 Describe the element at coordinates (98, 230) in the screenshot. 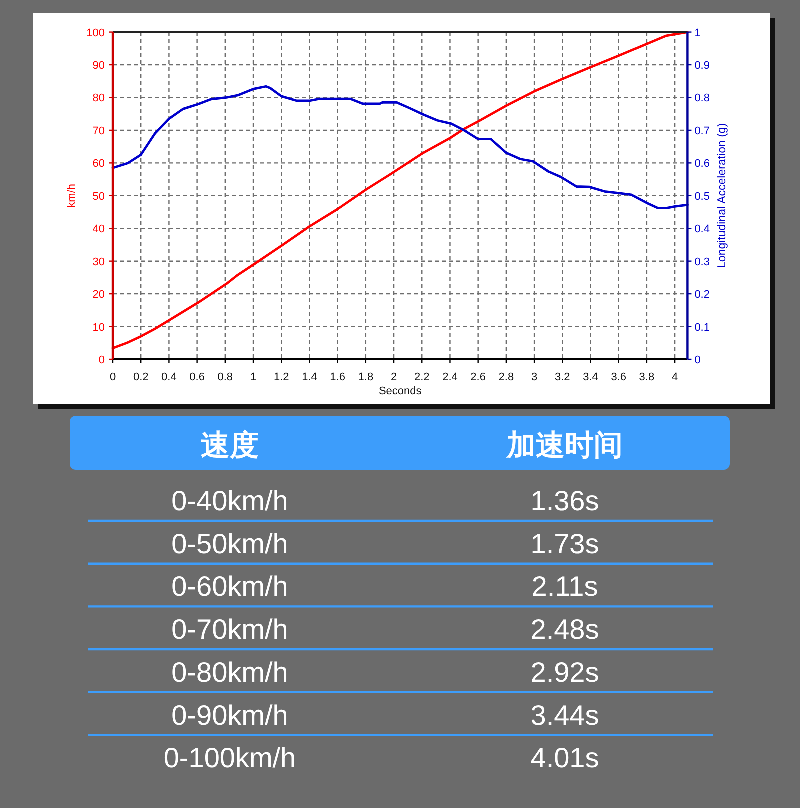

I see `y-tick-label: 40` at that location.